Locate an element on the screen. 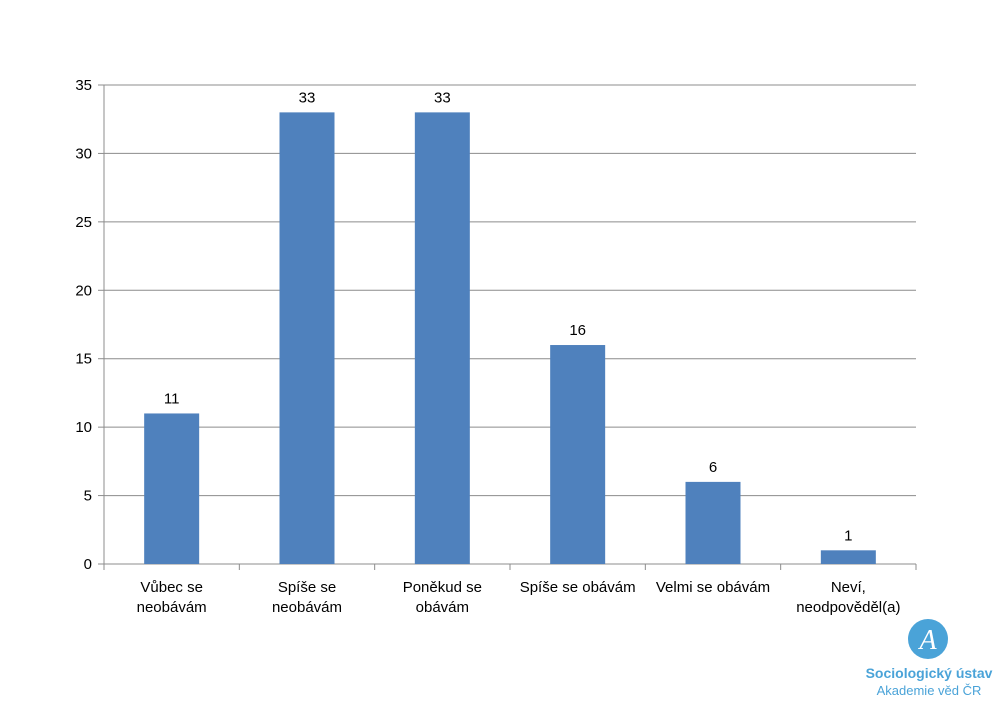 The height and width of the screenshot is (707, 1000). logo-mark-icon: A is located at coordinates (928, 639).